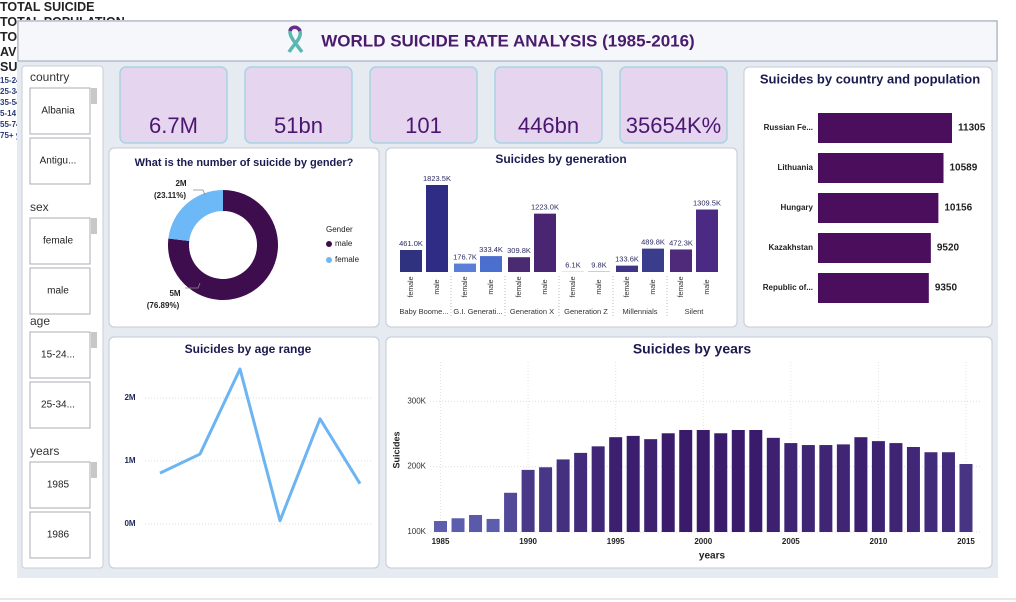 The image size is (1016, 602). I want to click on kpi-value: 35654K%, so click(673, 125).